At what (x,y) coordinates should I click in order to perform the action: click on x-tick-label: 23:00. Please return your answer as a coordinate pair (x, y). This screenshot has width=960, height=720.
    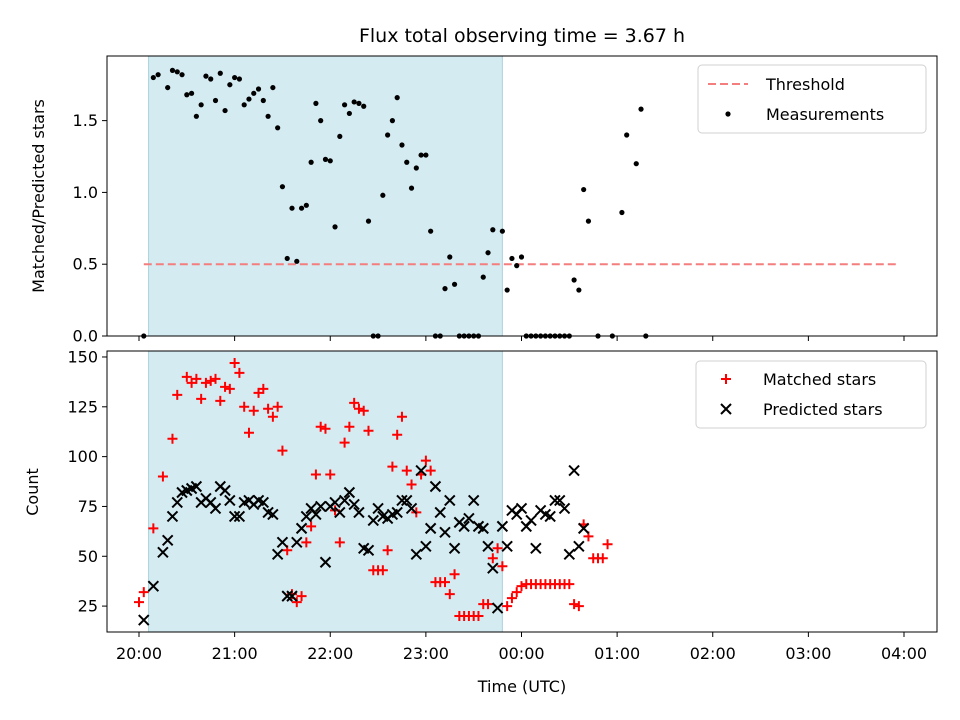
    Looking at the image, I should click on (426, 653).